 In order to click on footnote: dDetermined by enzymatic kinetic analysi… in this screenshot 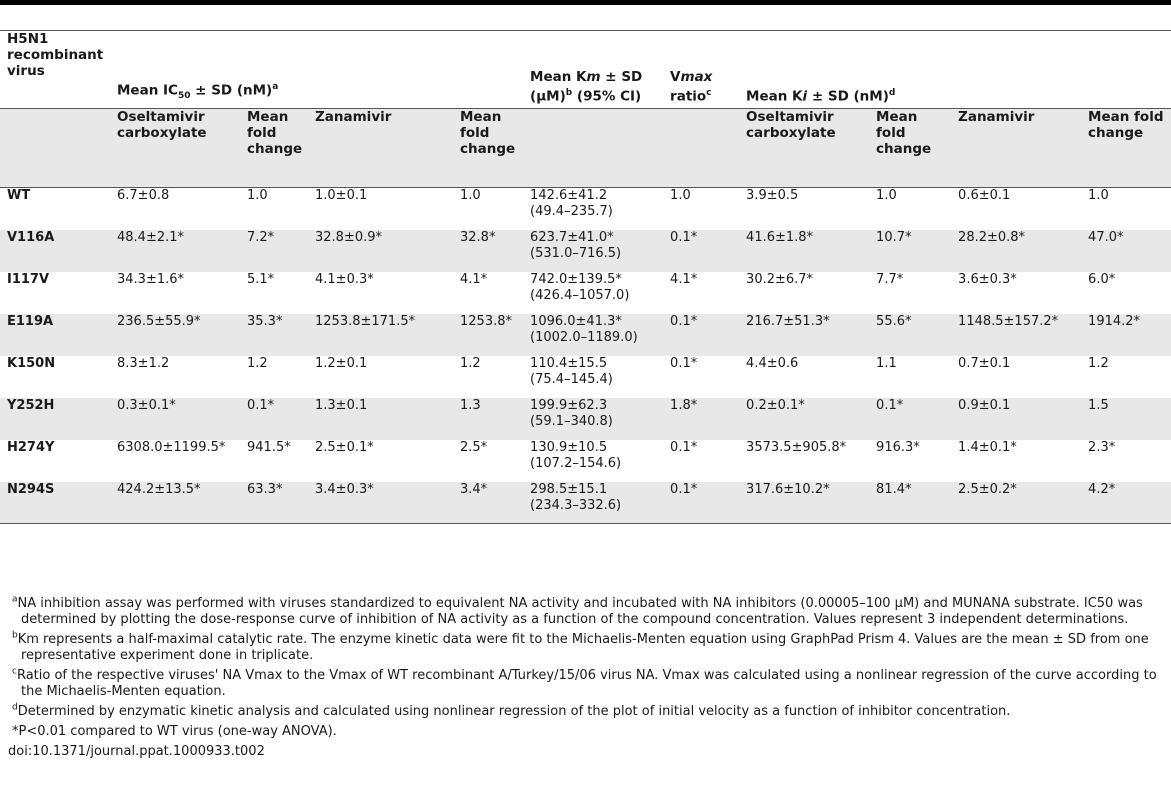, I will do `click(588, 711)`.